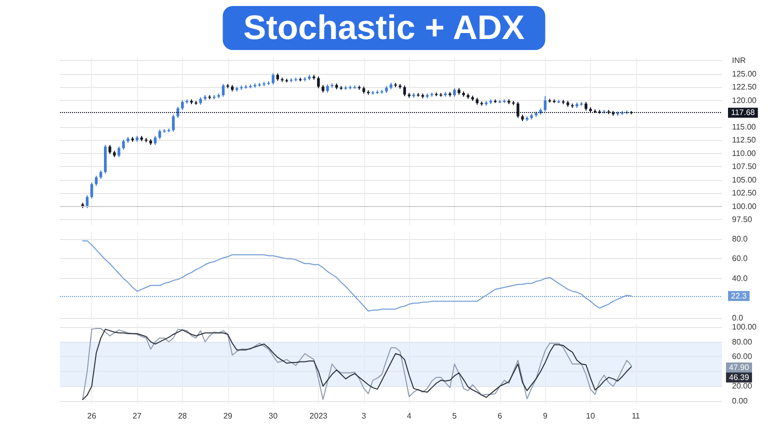 The image size is (768, 432). Describe the element at coordinates (745, 167) in the screenshot. I see `y-tick-label: 107.50` at that location.